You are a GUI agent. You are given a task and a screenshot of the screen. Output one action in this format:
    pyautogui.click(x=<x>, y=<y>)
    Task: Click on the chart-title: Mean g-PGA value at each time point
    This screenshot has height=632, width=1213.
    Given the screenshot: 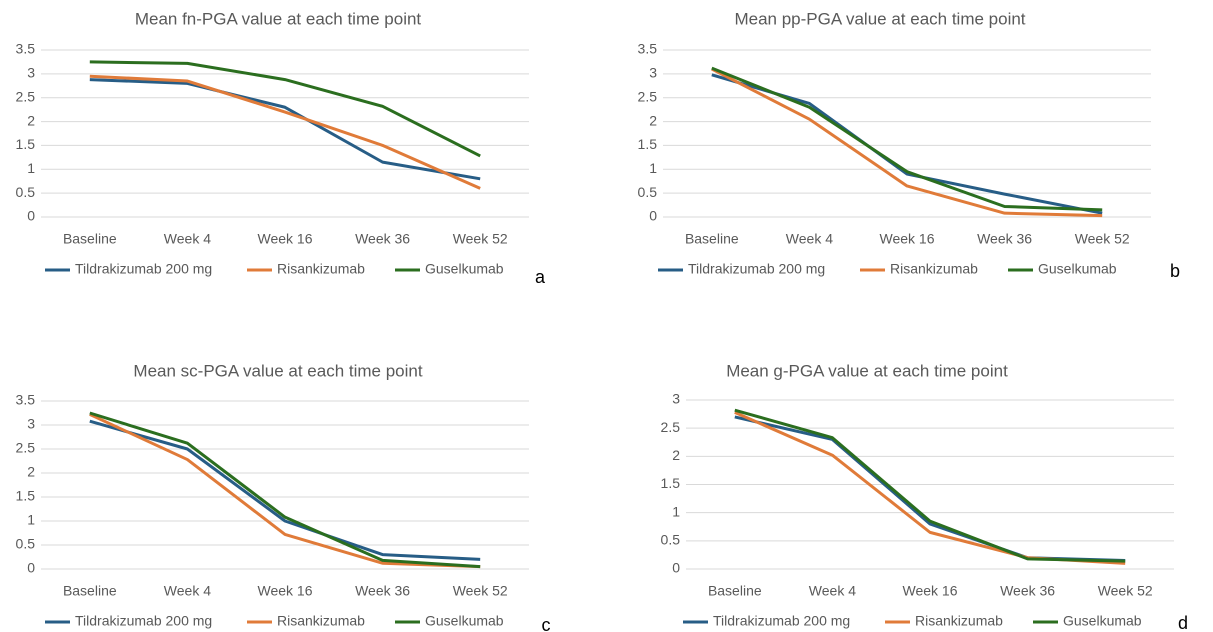 What is the action you would take?
    pyautogui.click(x=867, y=370)
    